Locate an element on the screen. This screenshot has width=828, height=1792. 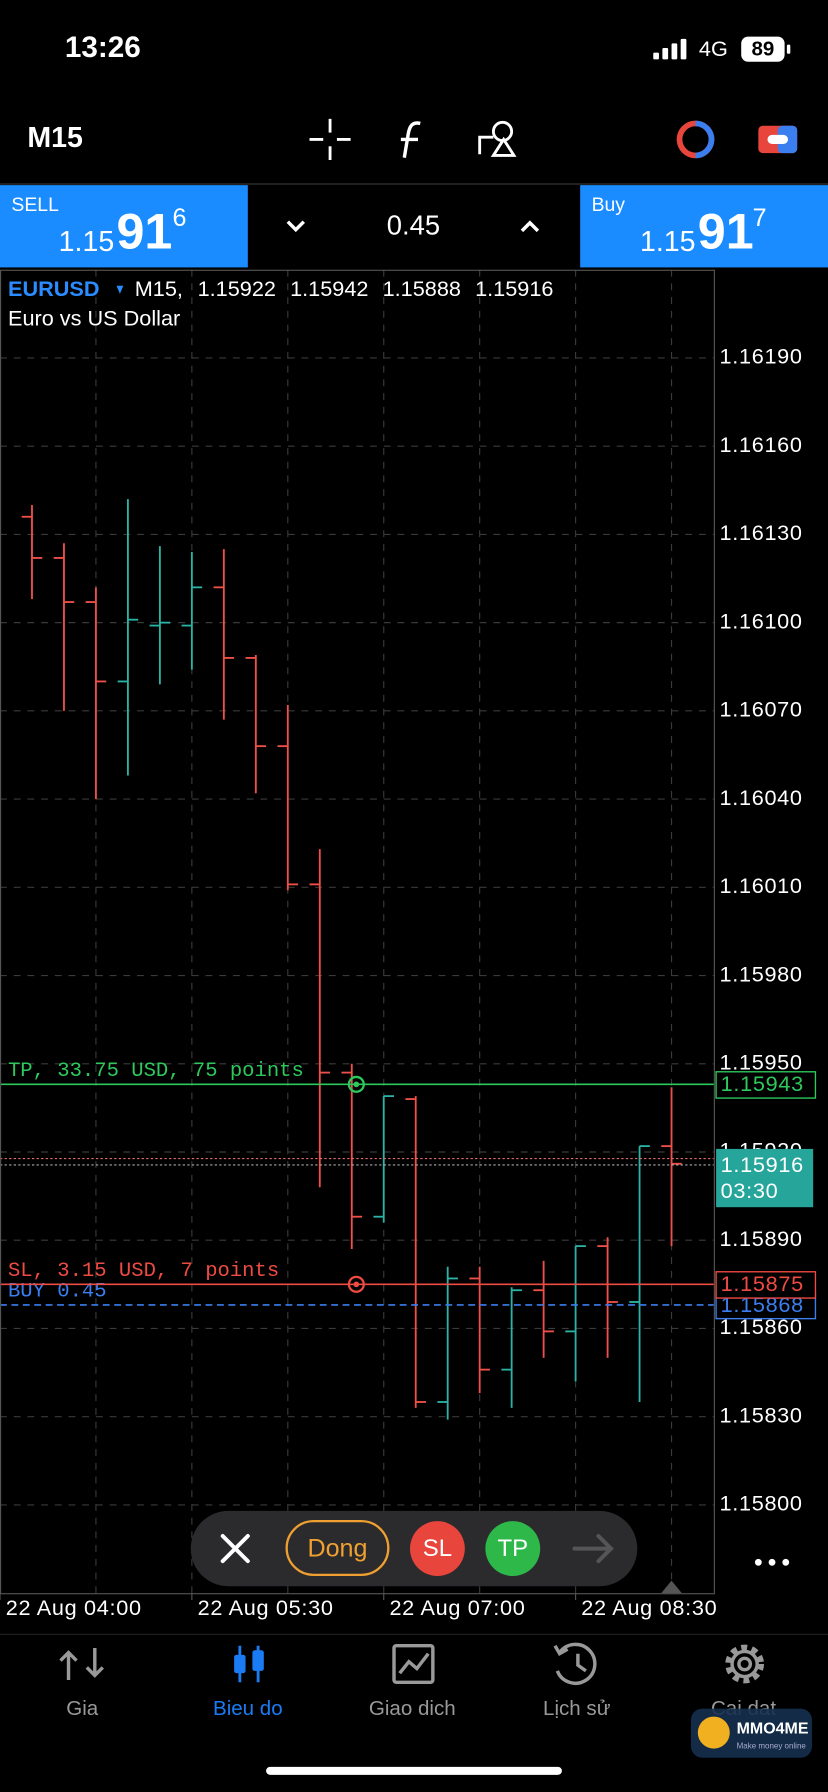
battery-level: 89 is located at coordinates (762, 49).